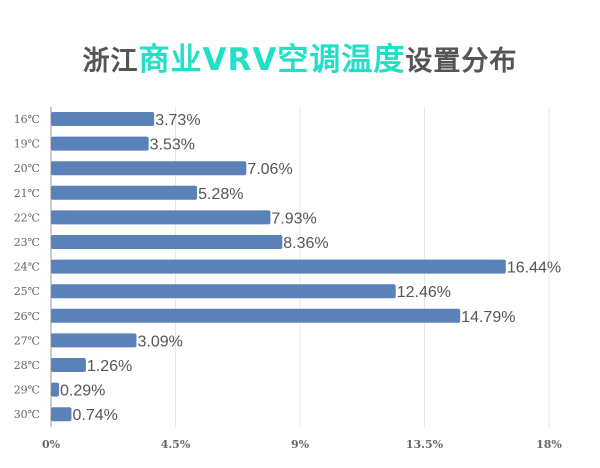 The image size is (600, 468). Describe the element at coordinates (27, 242) in the screenshot. I see `y-category-label: 23℃` at that location.